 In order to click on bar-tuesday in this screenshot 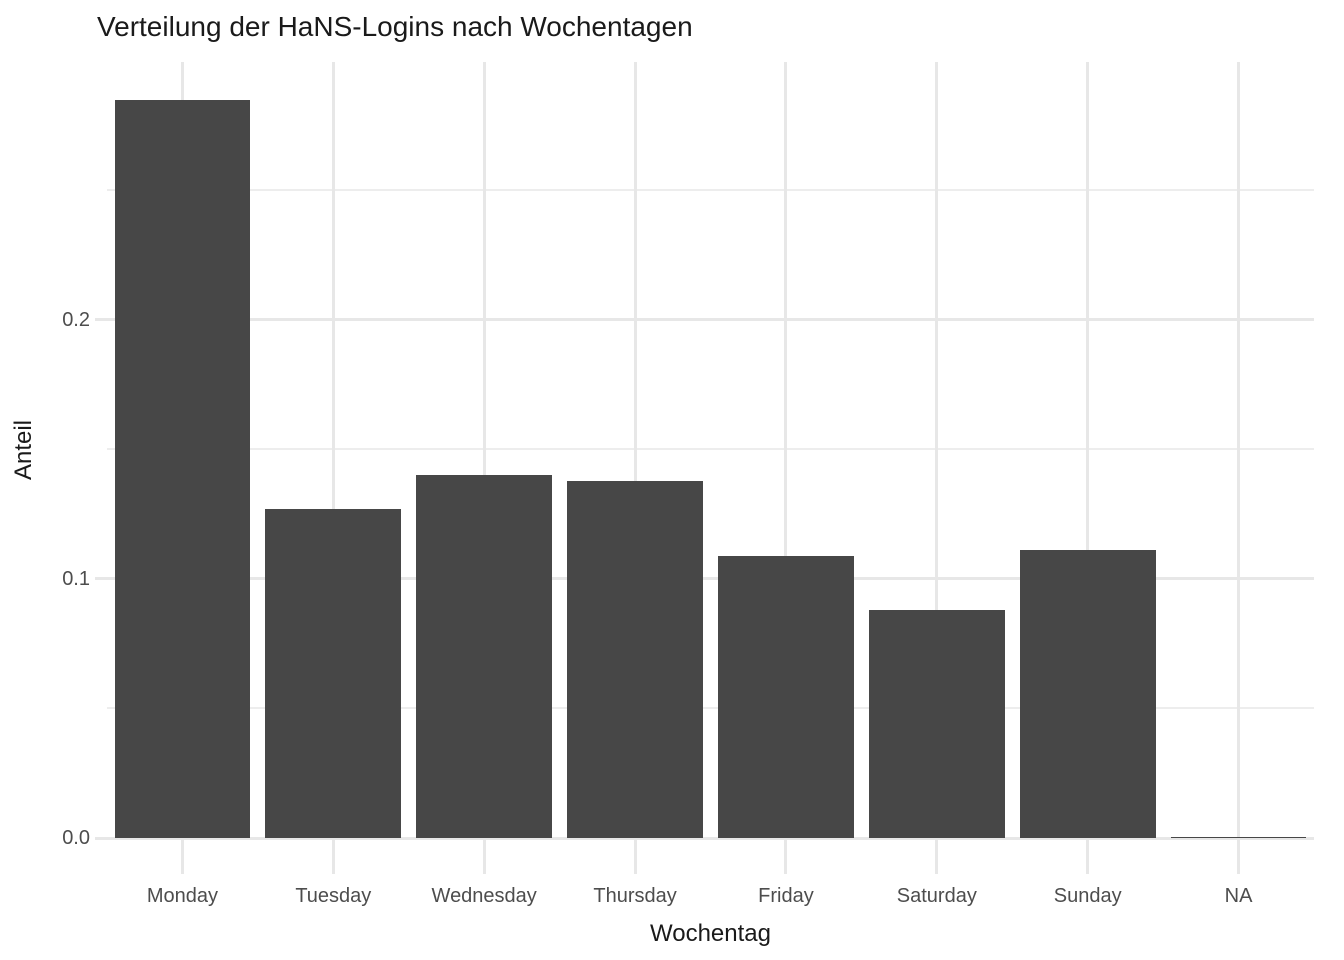, I will do `click(333, 673)`.